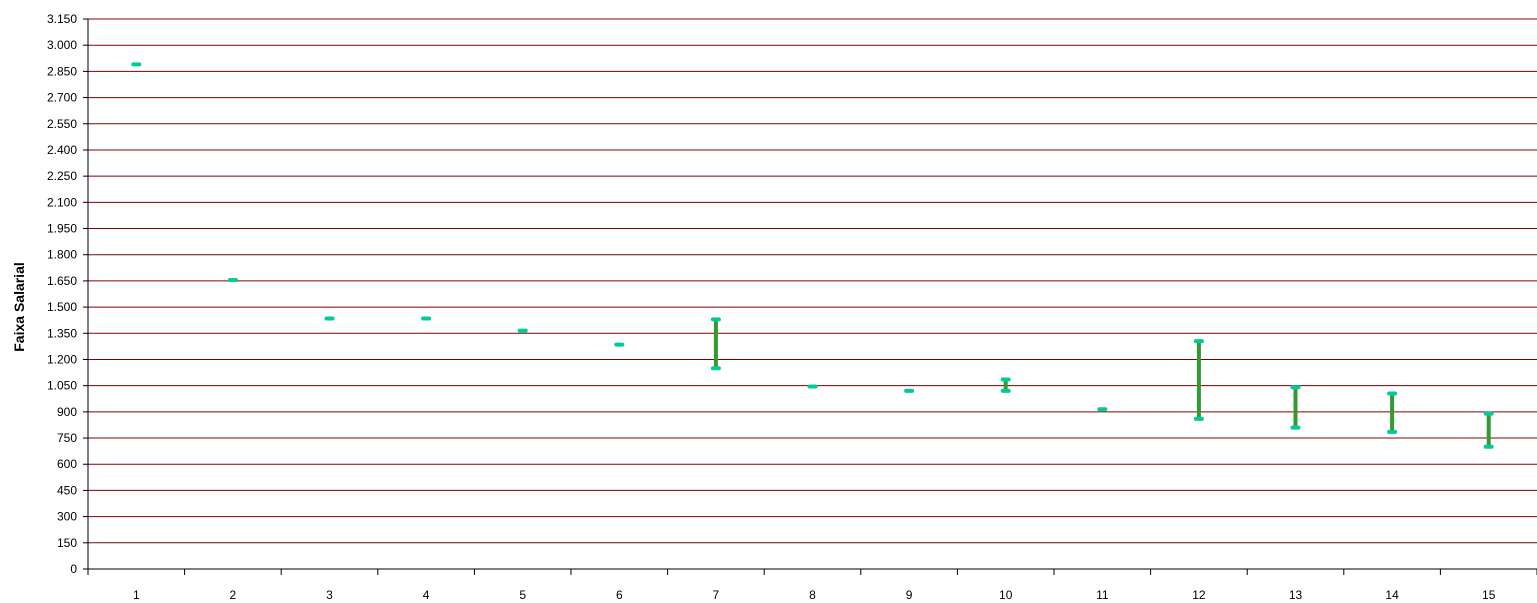  Describe the element at coordinates (619, 595) in the screenshot. I see `x-tick-label: 6` at that location.